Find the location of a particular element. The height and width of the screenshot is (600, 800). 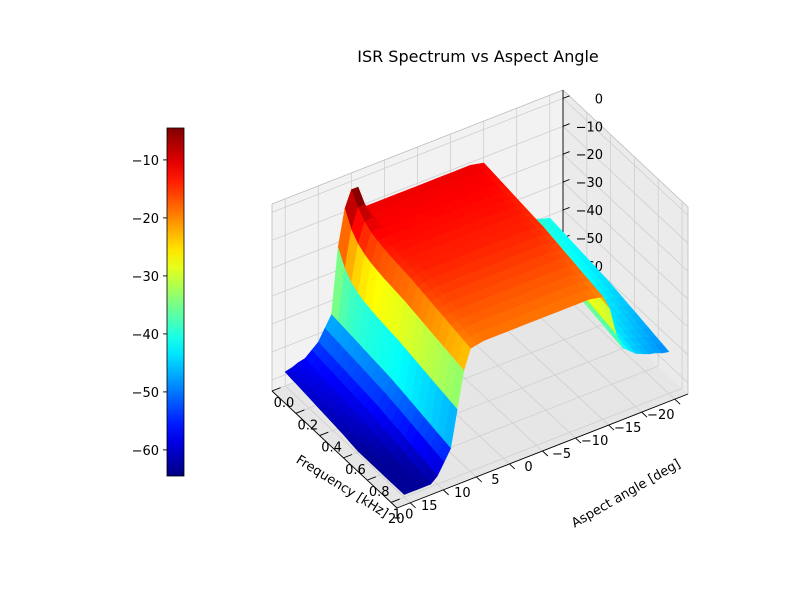

x-tick-label: 0 is located at coordinates (528, 467).